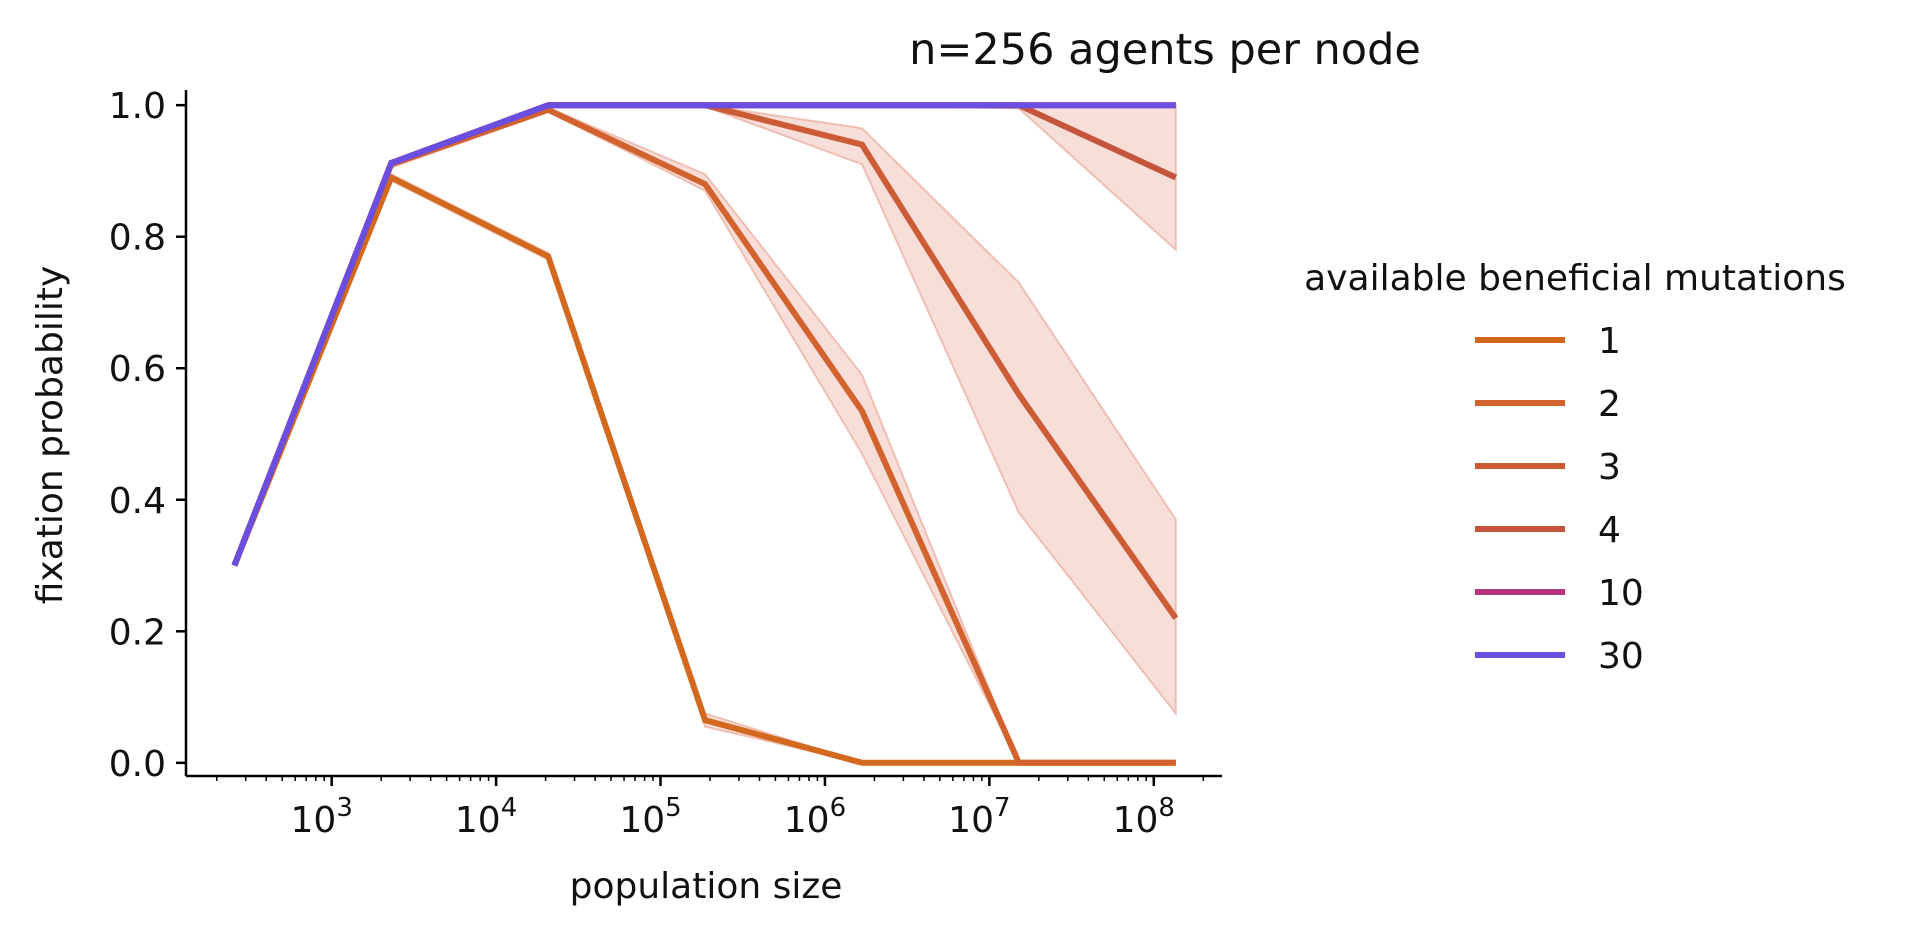  What do you see at coordinates (137, 501) in the screenshot?
I see `y-tick-label: 0.4` at bounding box center [137, 501].